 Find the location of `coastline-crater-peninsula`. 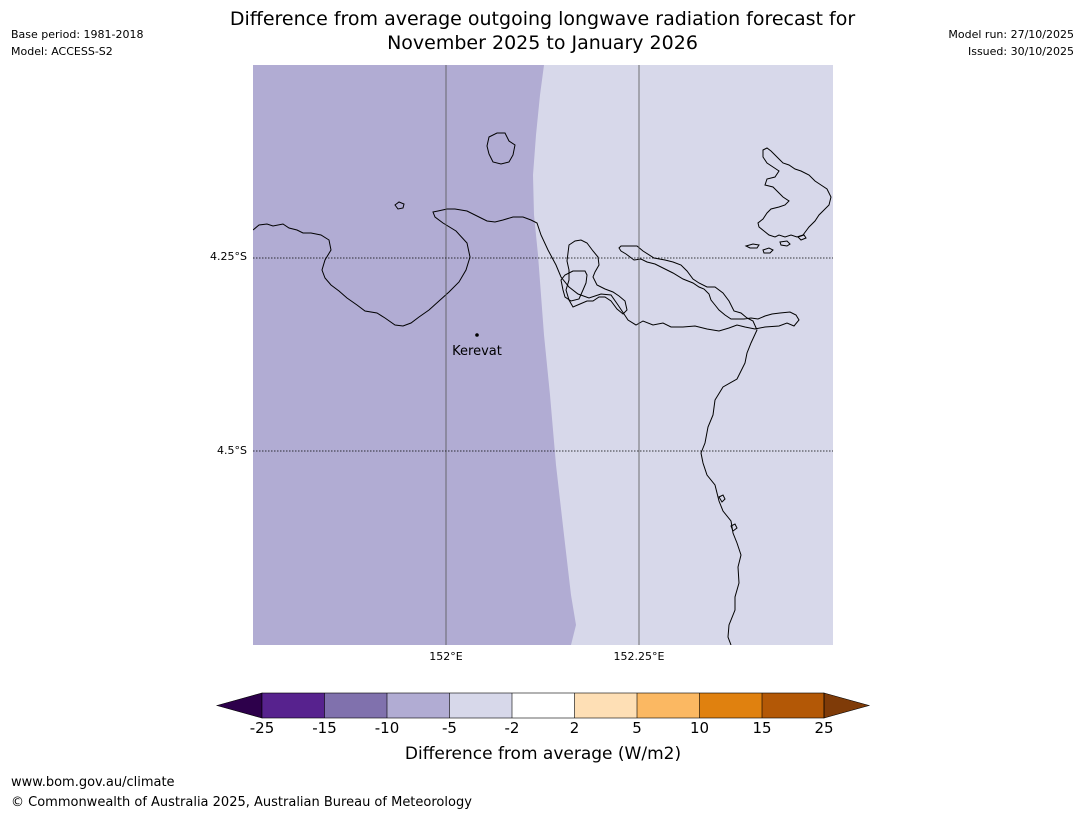

coastline-crater-peninsula is located at coordinates (574, 286).